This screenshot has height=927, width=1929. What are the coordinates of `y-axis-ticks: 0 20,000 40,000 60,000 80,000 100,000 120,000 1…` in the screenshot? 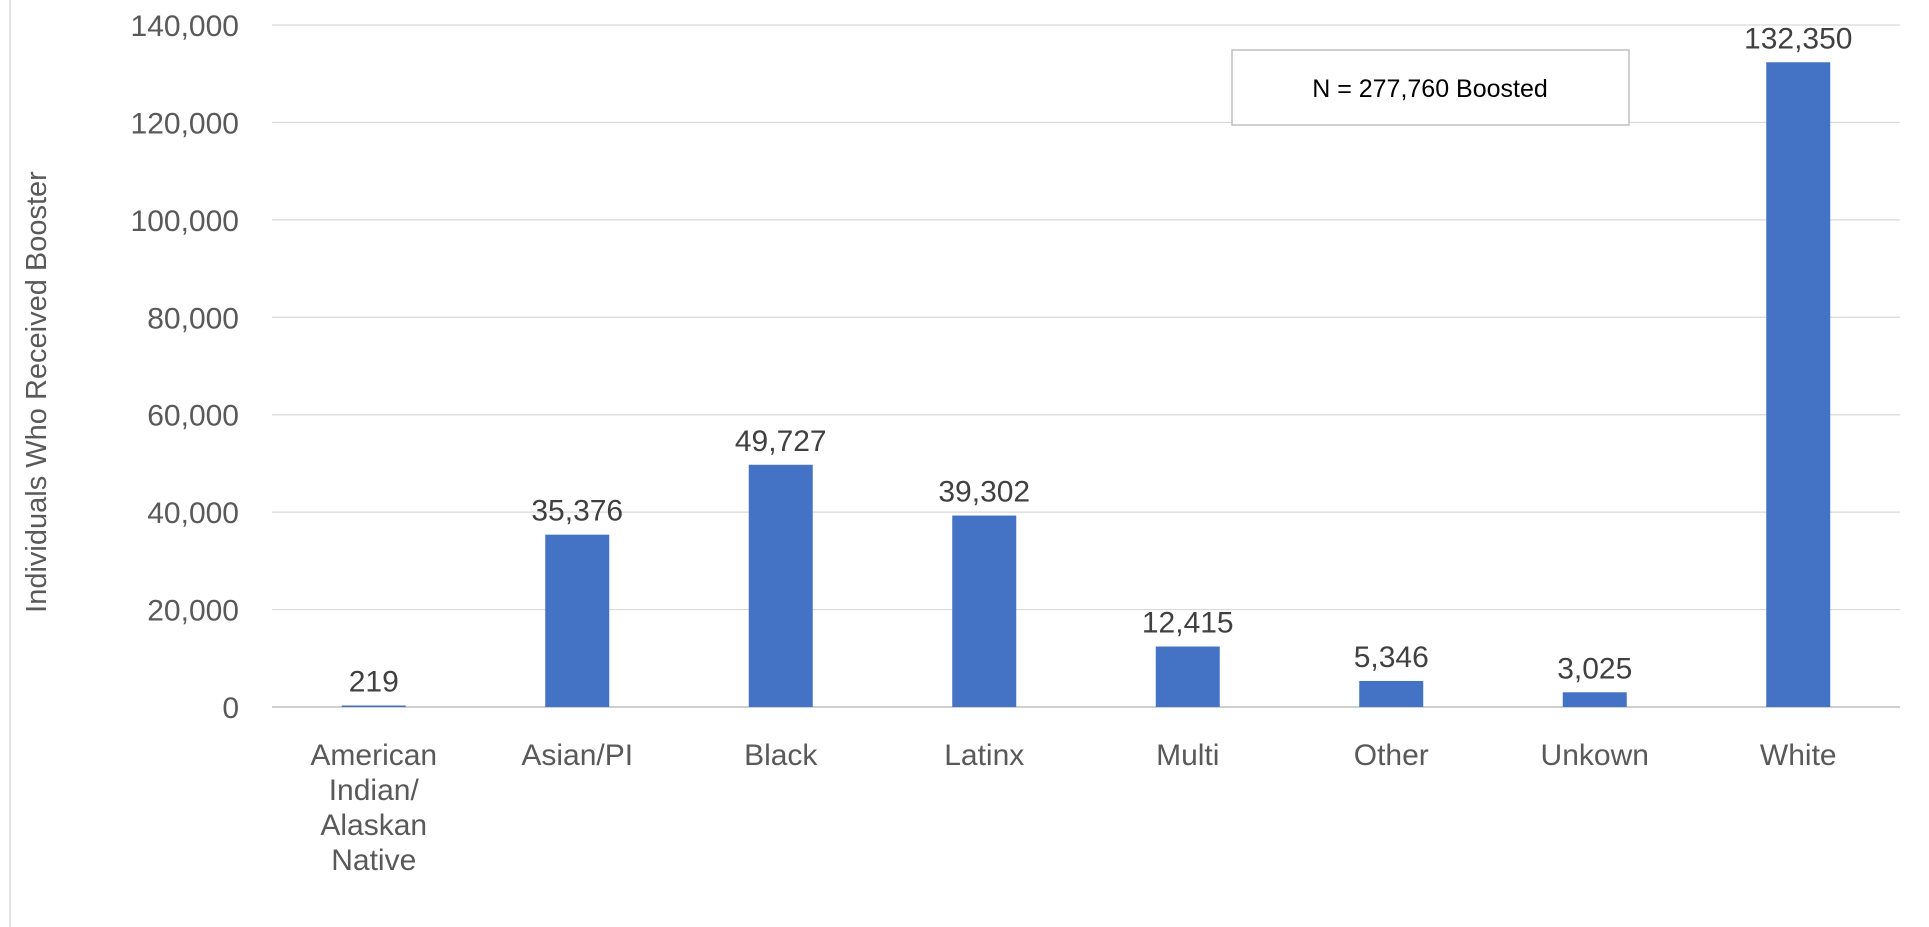 It's located at (185, 367).